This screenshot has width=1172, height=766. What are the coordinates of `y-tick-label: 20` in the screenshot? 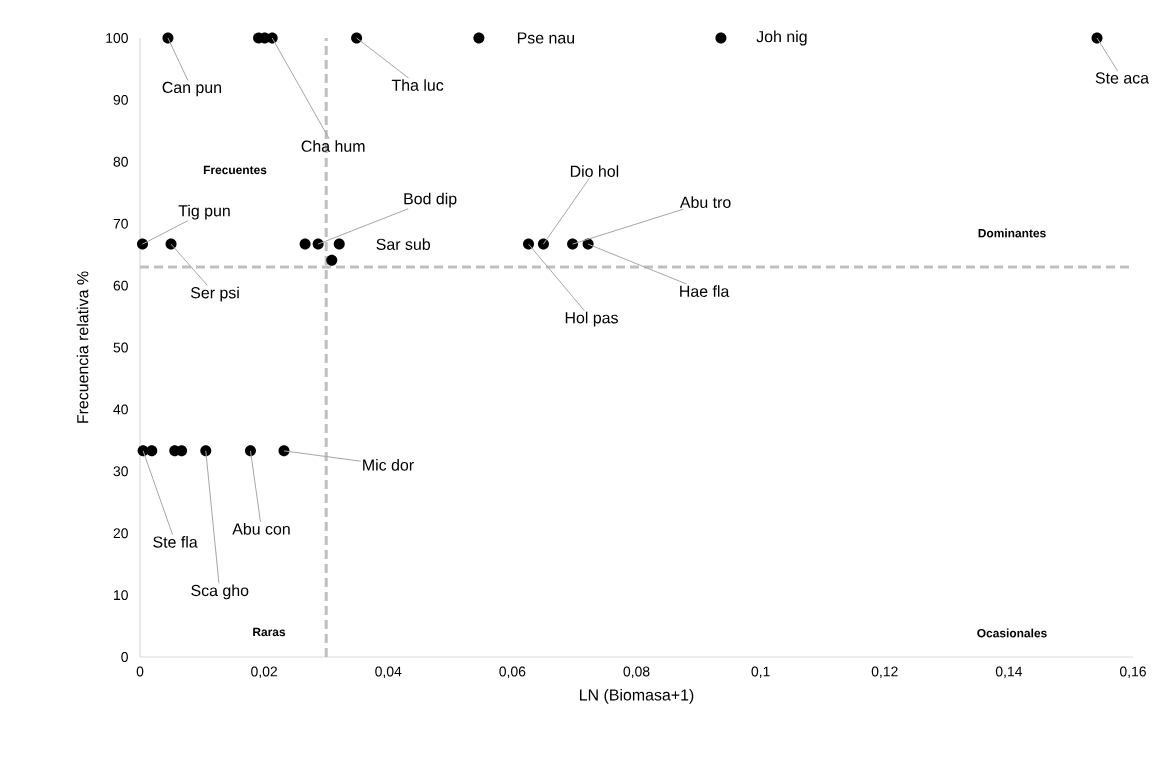 It's located at (120, 533).